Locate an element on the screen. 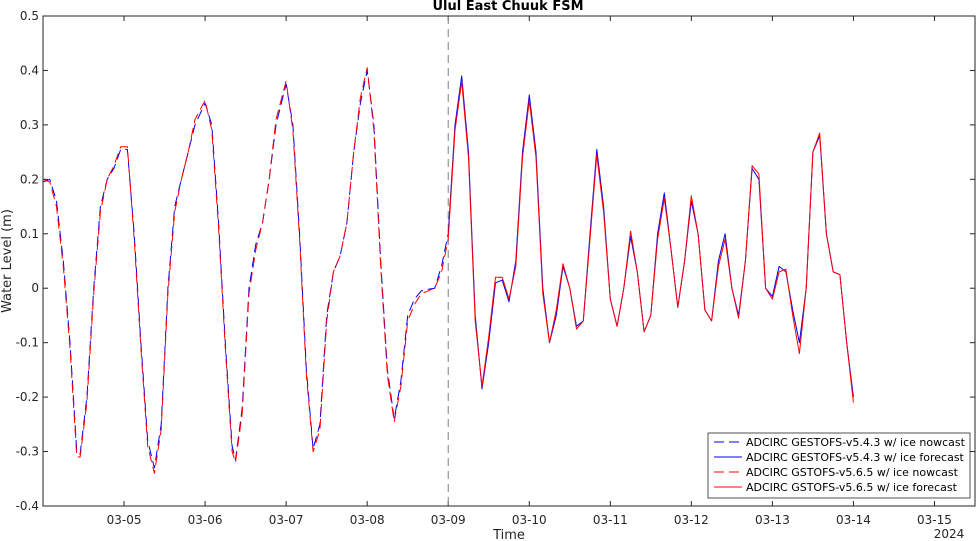  x-tick-label: 03-07 is located at coordinates (286, 520).